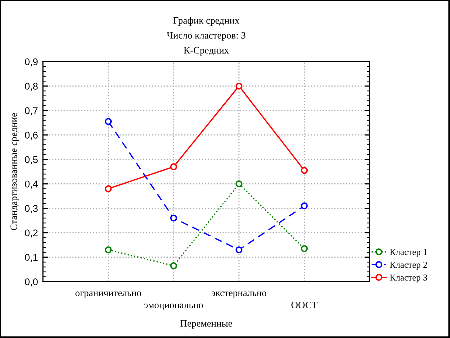 The width and height of the screenshot is (450, 338). Describe the element at coordinates (31, 209) in the screenshot. I see `y-tick-label: 0,3` at that location.